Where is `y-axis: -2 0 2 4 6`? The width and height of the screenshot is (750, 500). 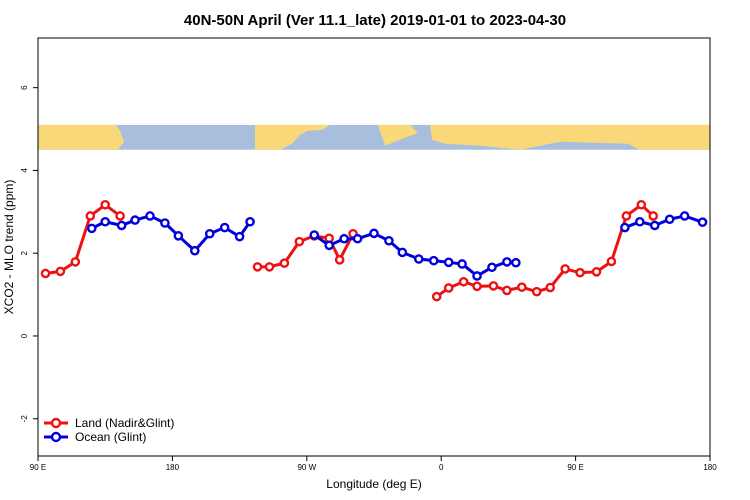
y-axis: -2 0 2 4 6 is located at coordinates (29, 253).